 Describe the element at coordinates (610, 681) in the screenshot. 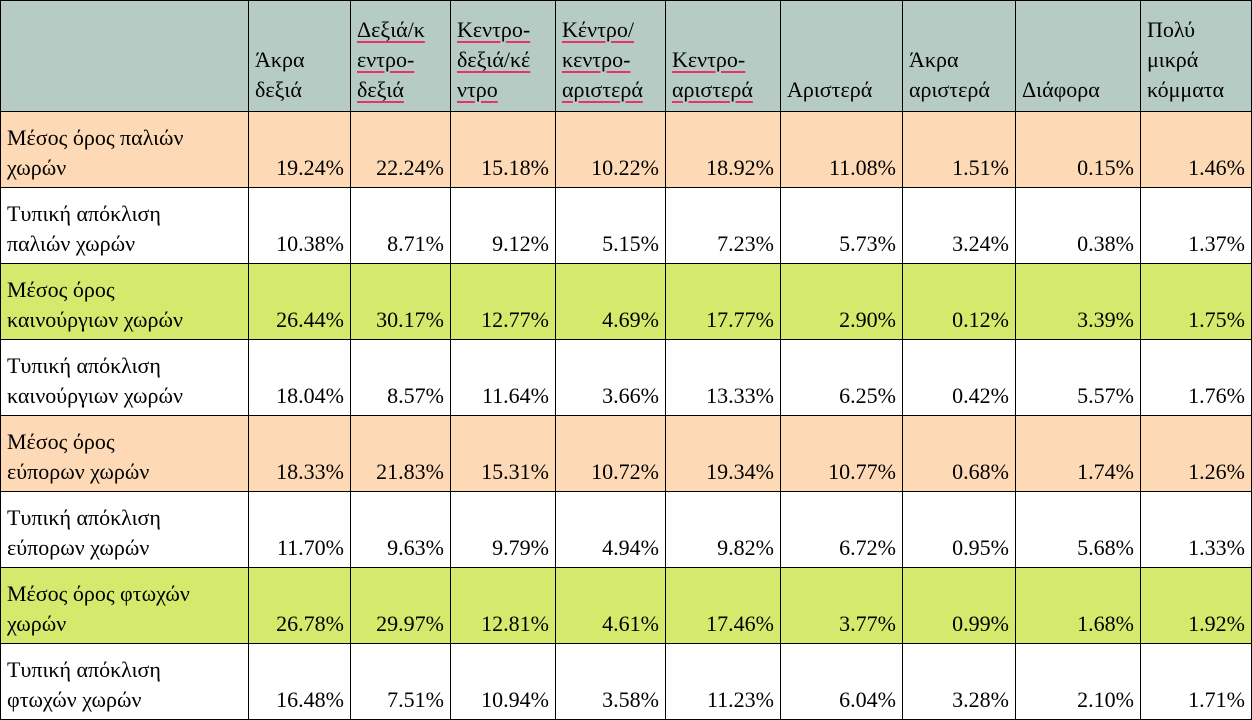

I see `value-cell: 3.58%` at that location.